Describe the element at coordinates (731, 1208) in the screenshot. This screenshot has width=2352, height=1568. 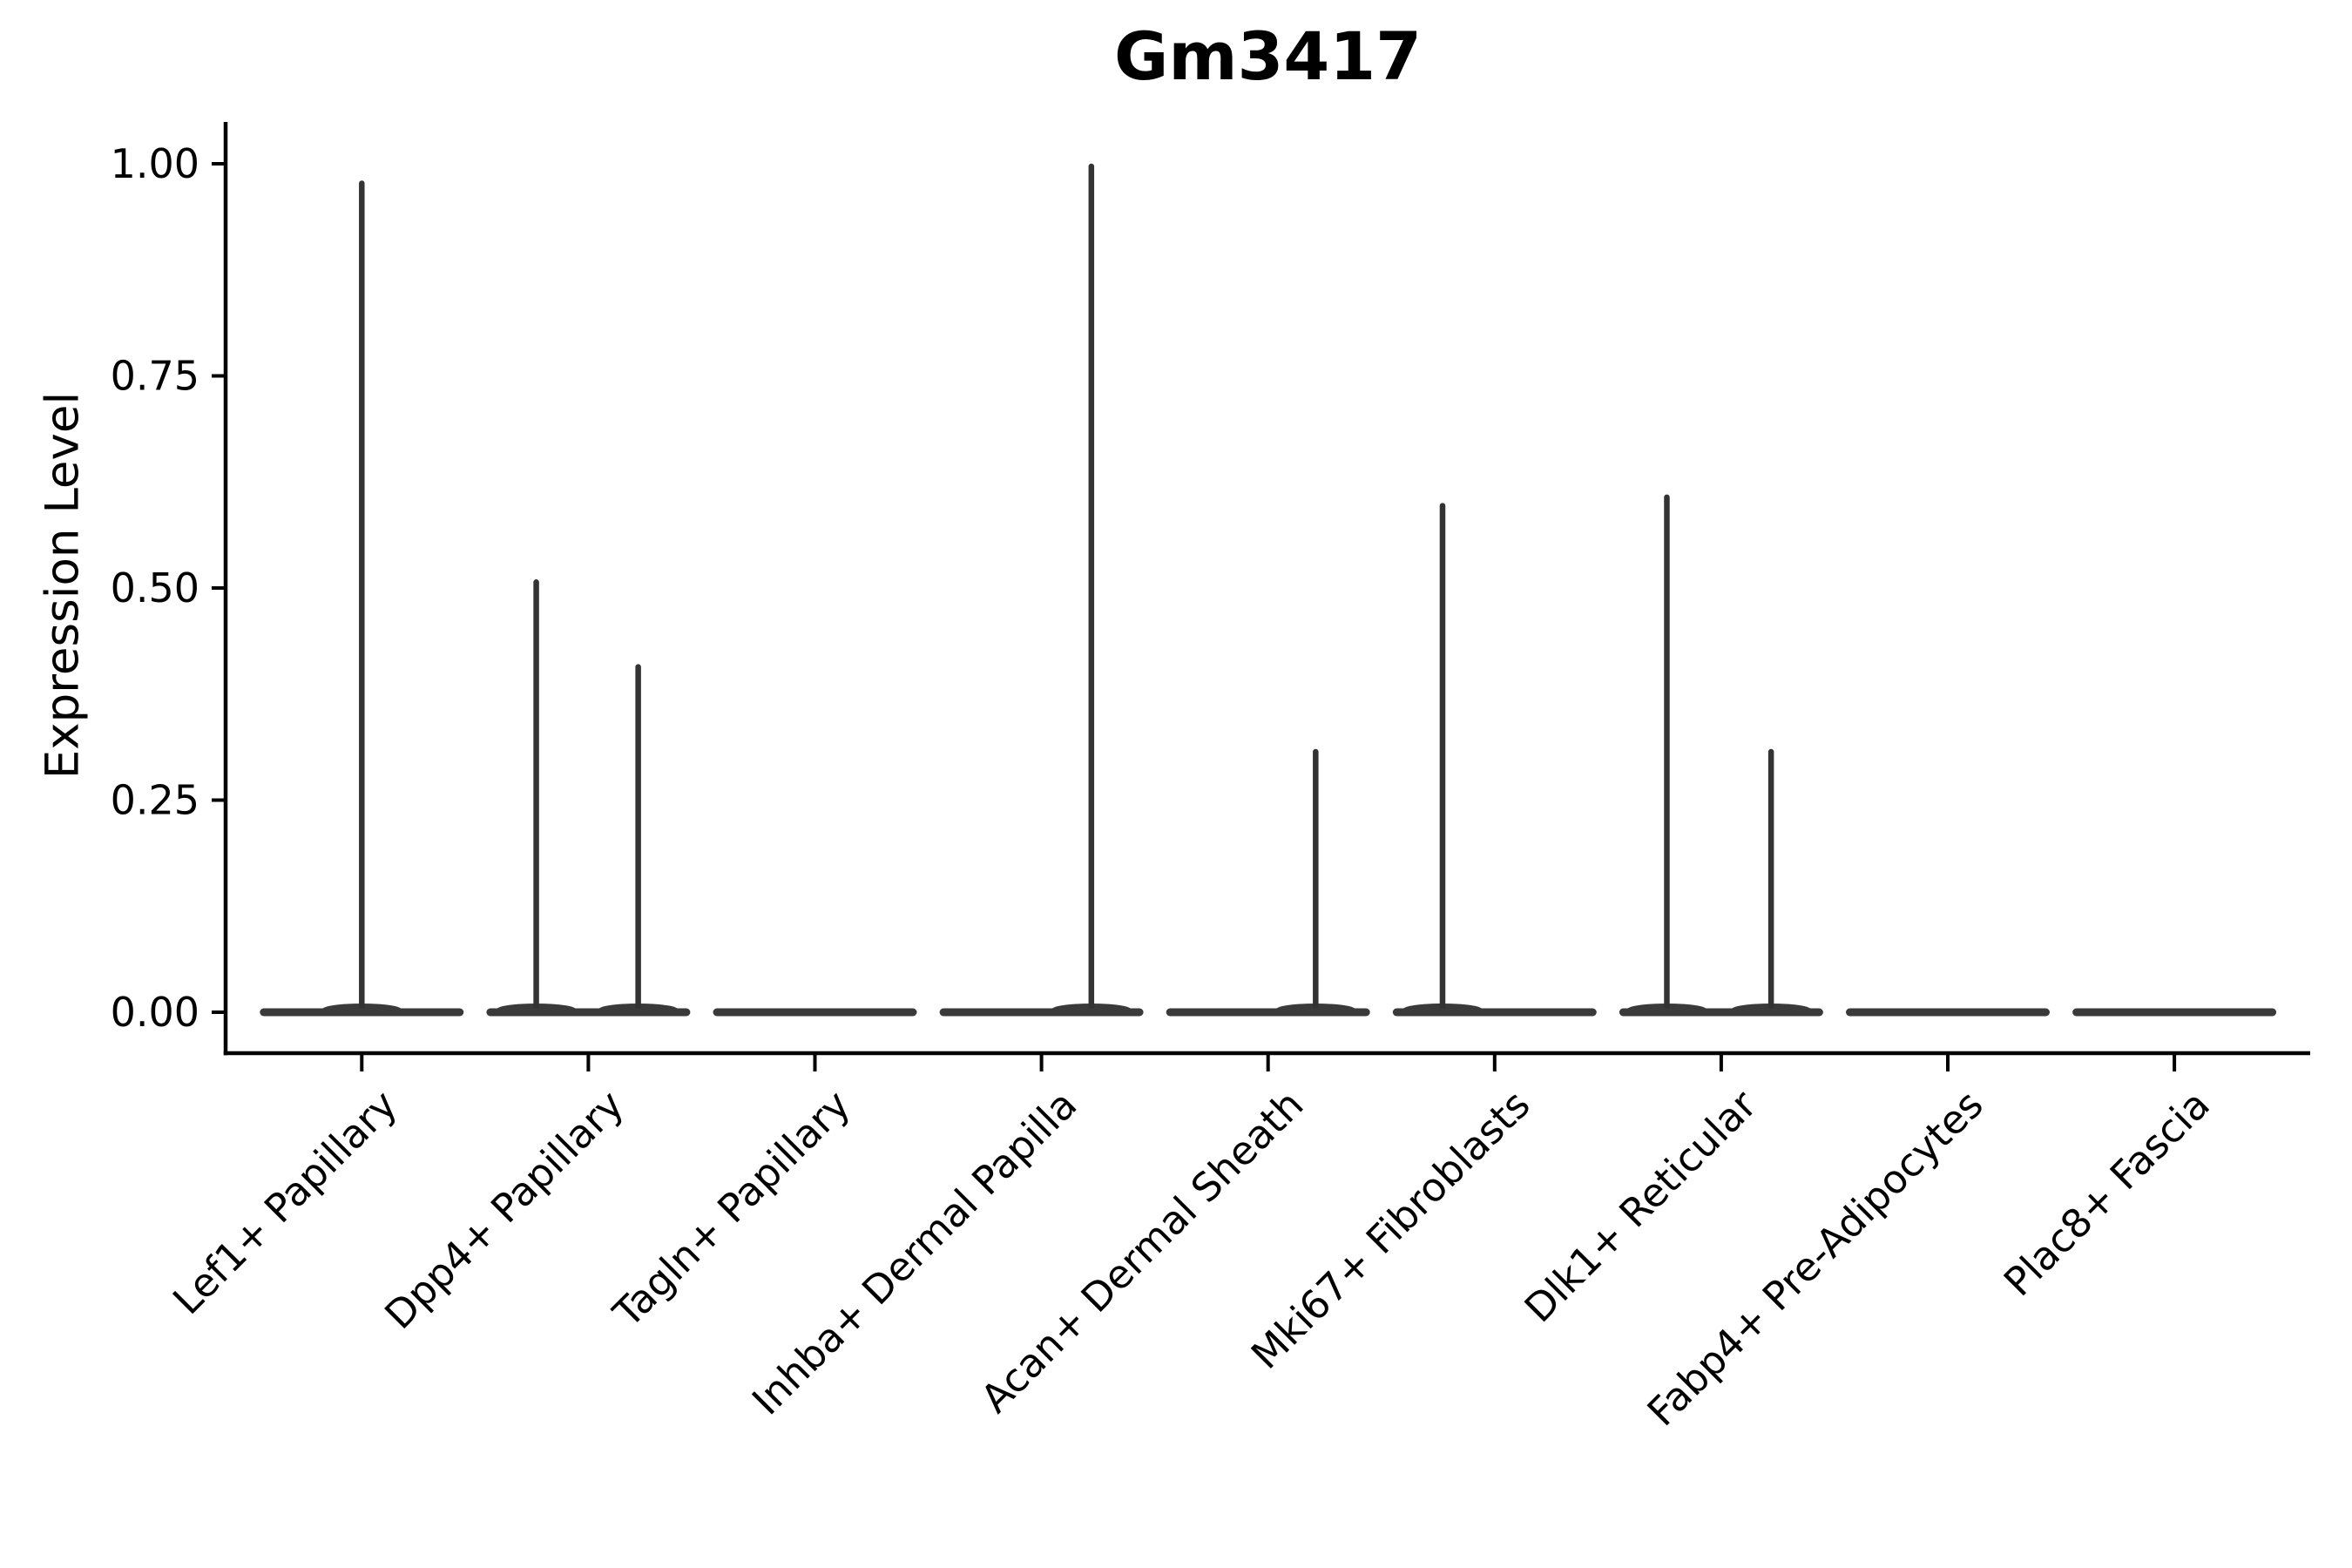
I see `x-tick-label: Tagln+ Papillary` at that location.